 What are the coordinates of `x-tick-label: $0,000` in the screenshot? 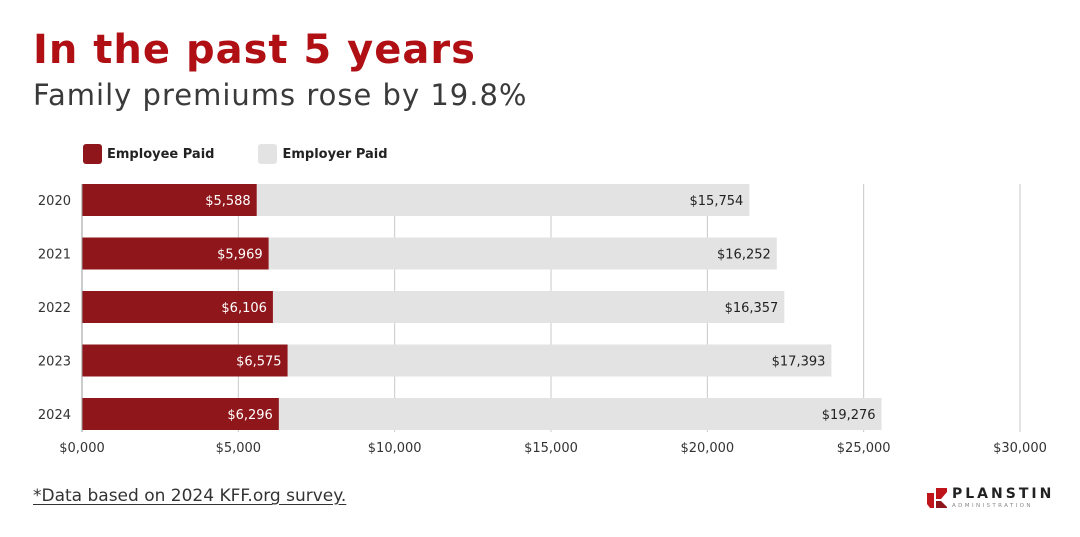 It's located at (82, 448).